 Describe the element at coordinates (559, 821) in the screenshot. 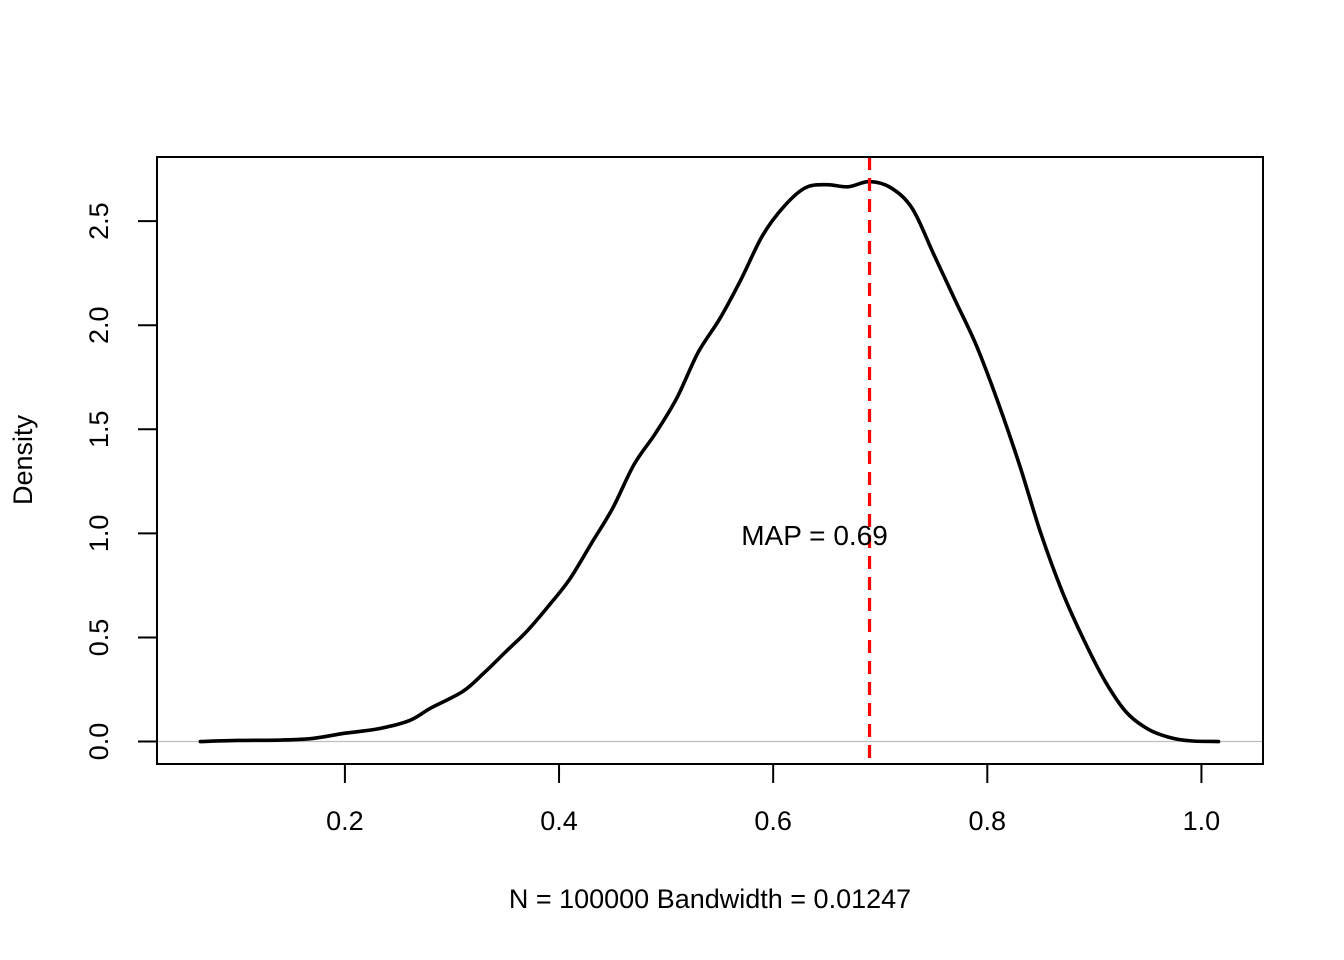

I see `x-tick-label: 0.4` at that location.